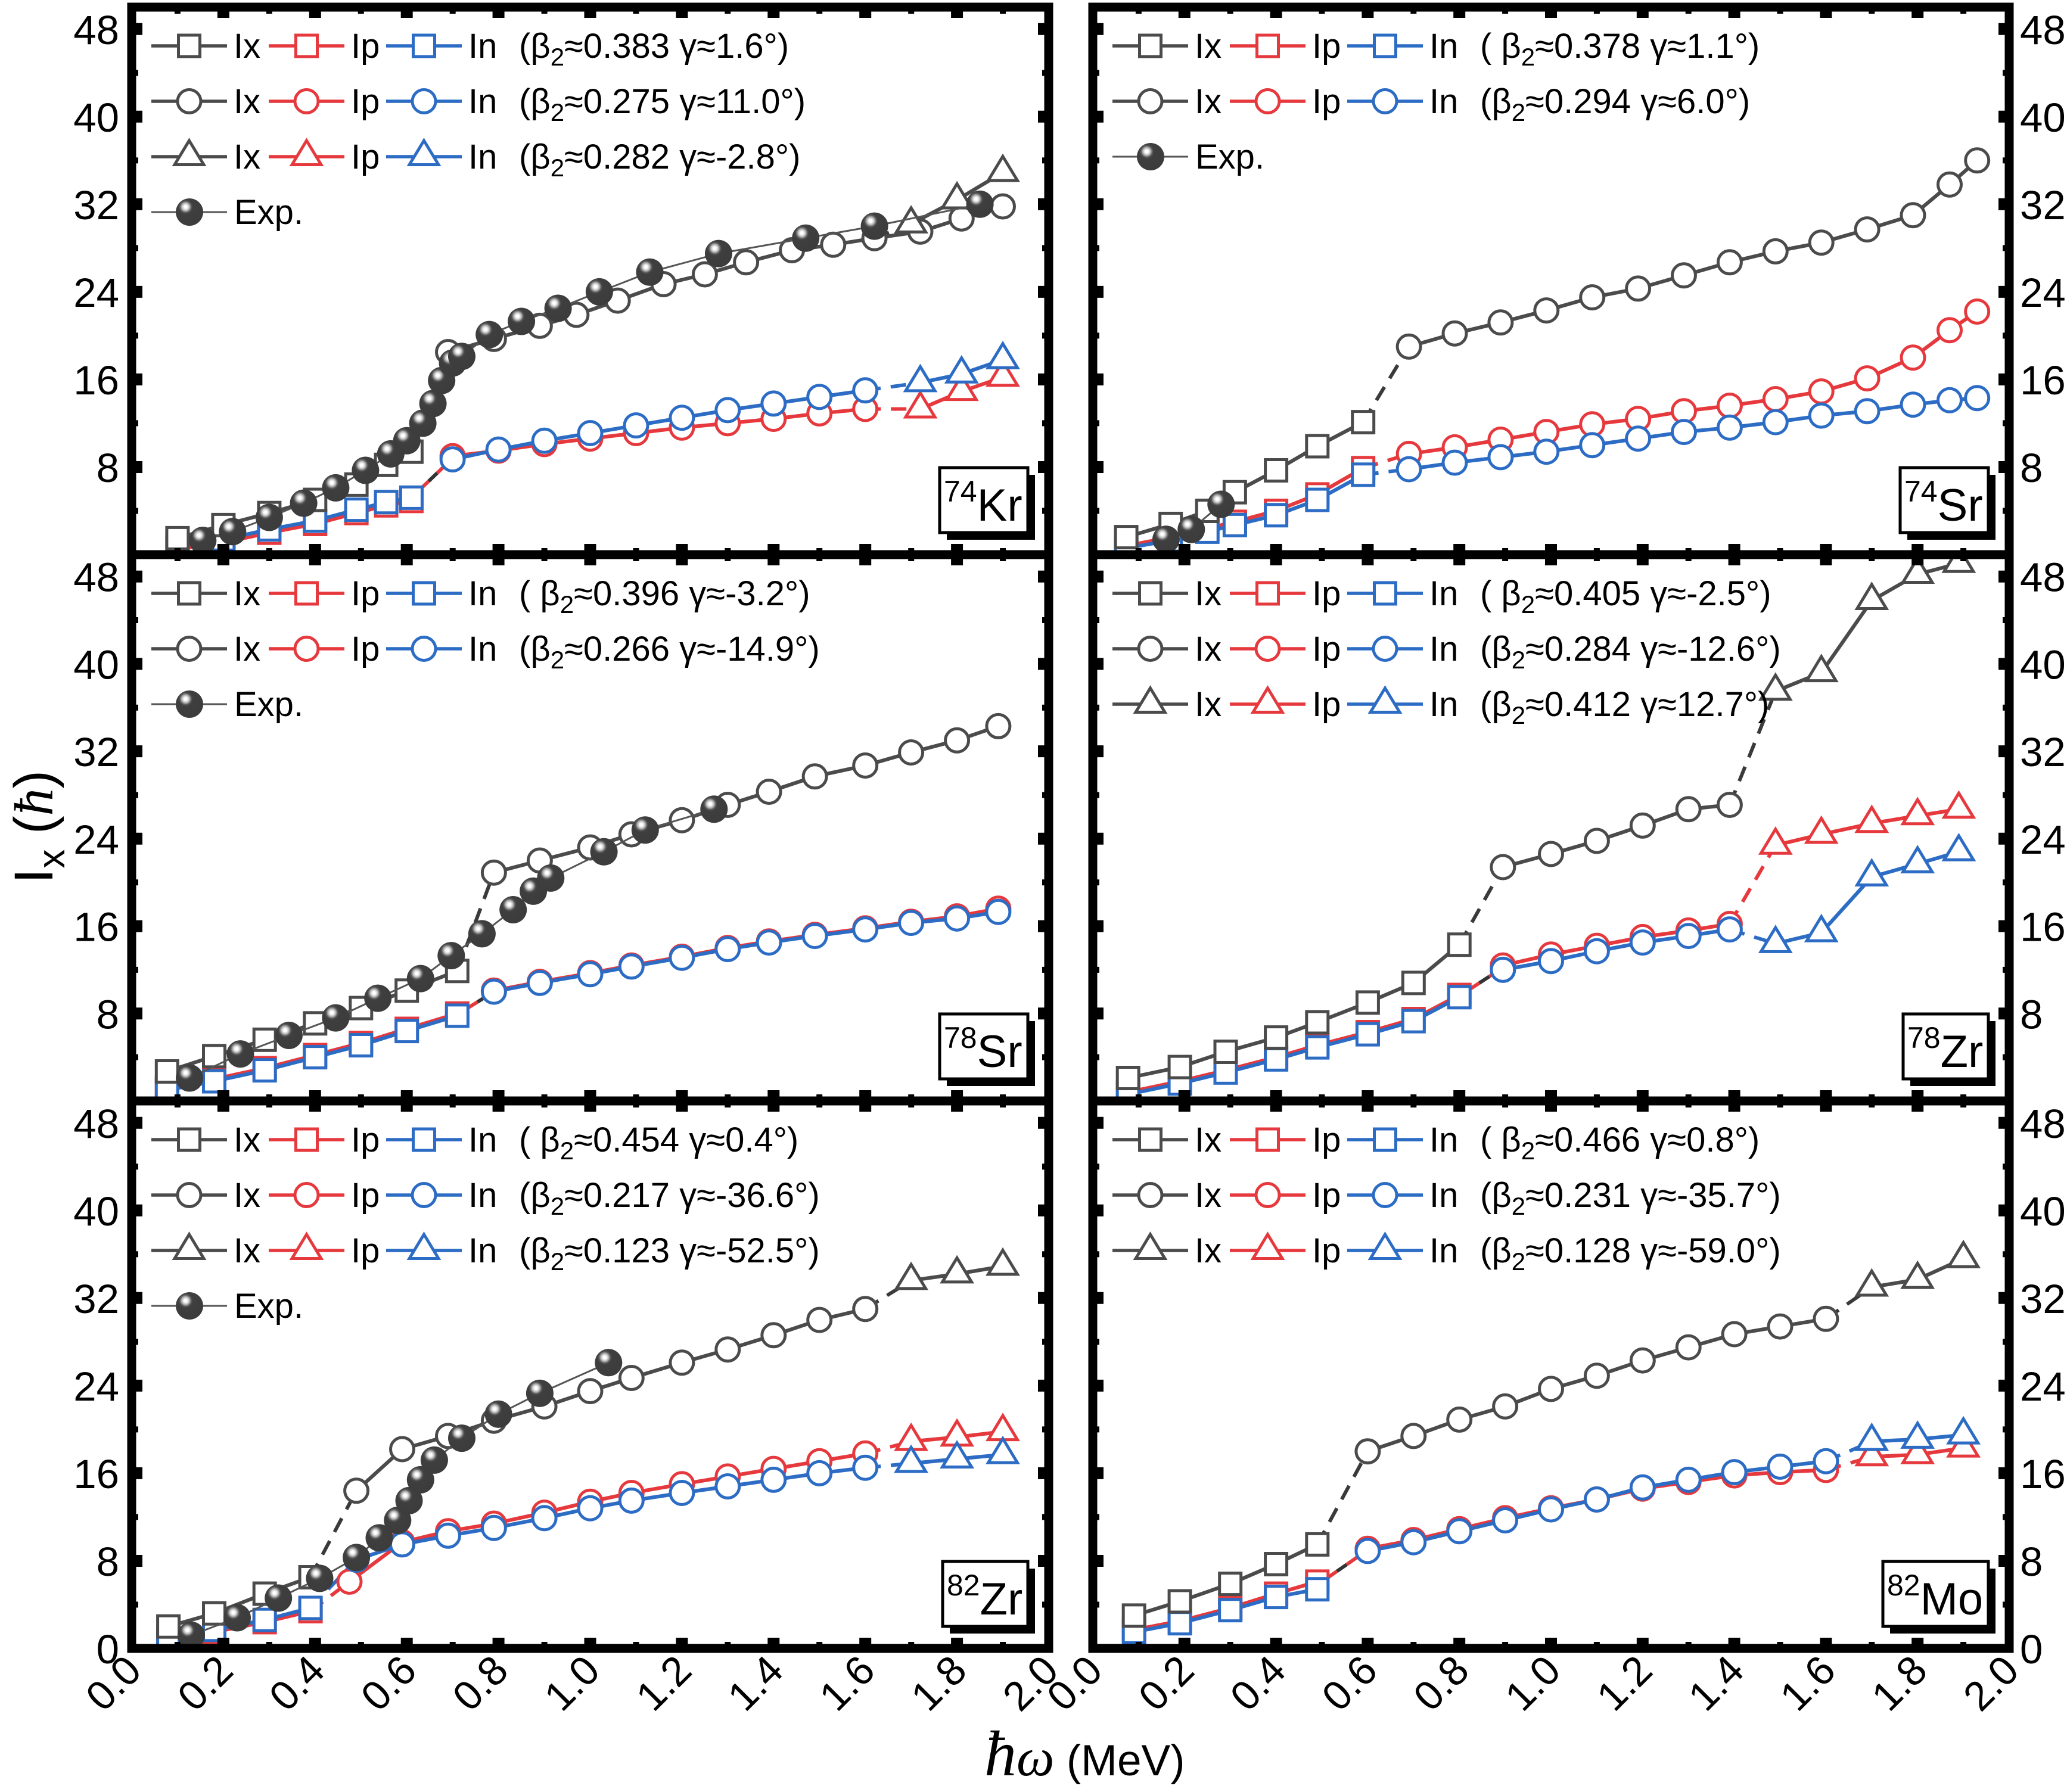 The image size is (2067, 1792). I want to click on svg-text: (β2≈0.217 γ≈-36.6°), so click(670, 1198).